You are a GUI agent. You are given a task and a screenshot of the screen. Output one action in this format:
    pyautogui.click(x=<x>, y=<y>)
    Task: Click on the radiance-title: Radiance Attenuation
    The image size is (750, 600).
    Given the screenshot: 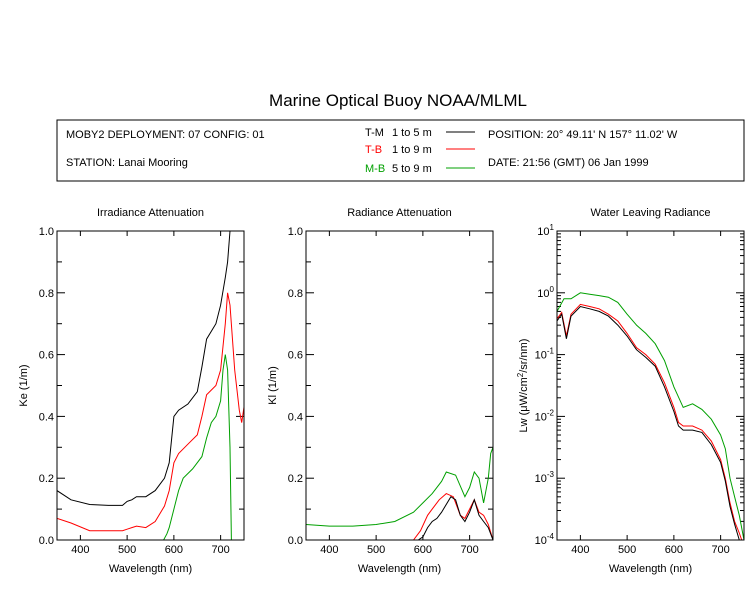 What is the action you would take?
    pyautogui.click(x=399, y=213)
    